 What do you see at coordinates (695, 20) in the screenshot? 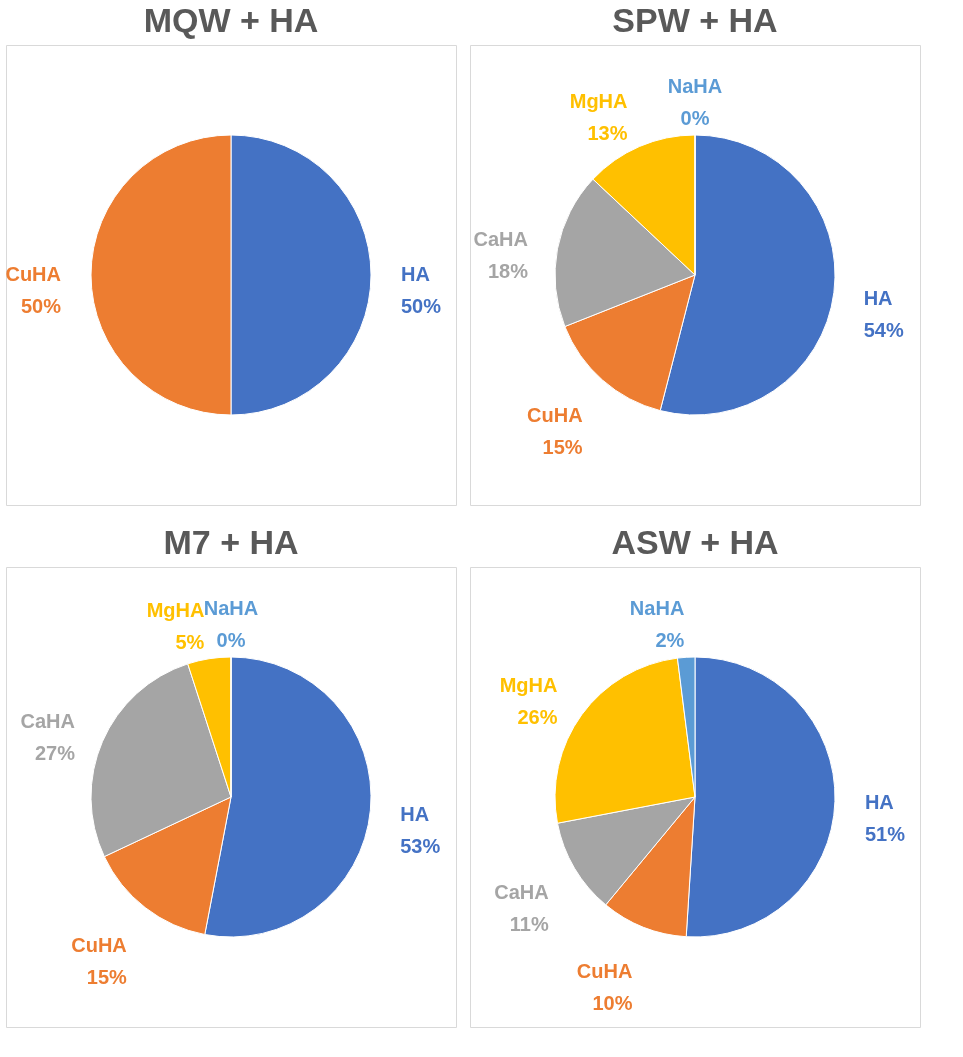
I see `chart-title: SPW + HA` at bounding box center [695, 20].